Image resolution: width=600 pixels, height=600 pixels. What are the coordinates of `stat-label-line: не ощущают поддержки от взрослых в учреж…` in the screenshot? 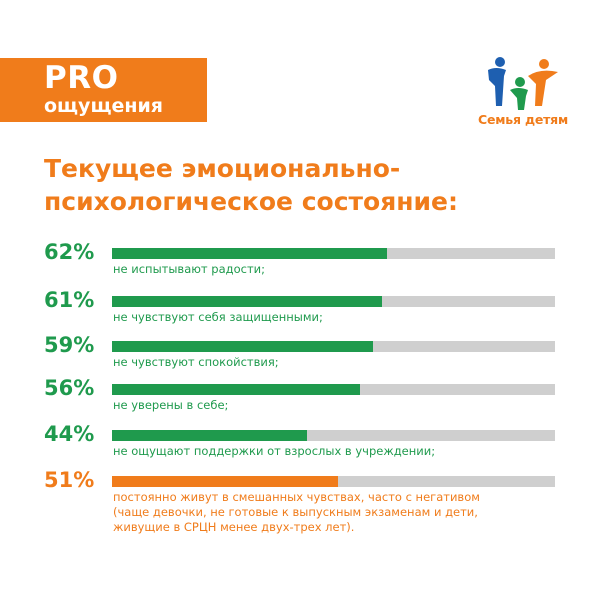 It's located at (274, 451).